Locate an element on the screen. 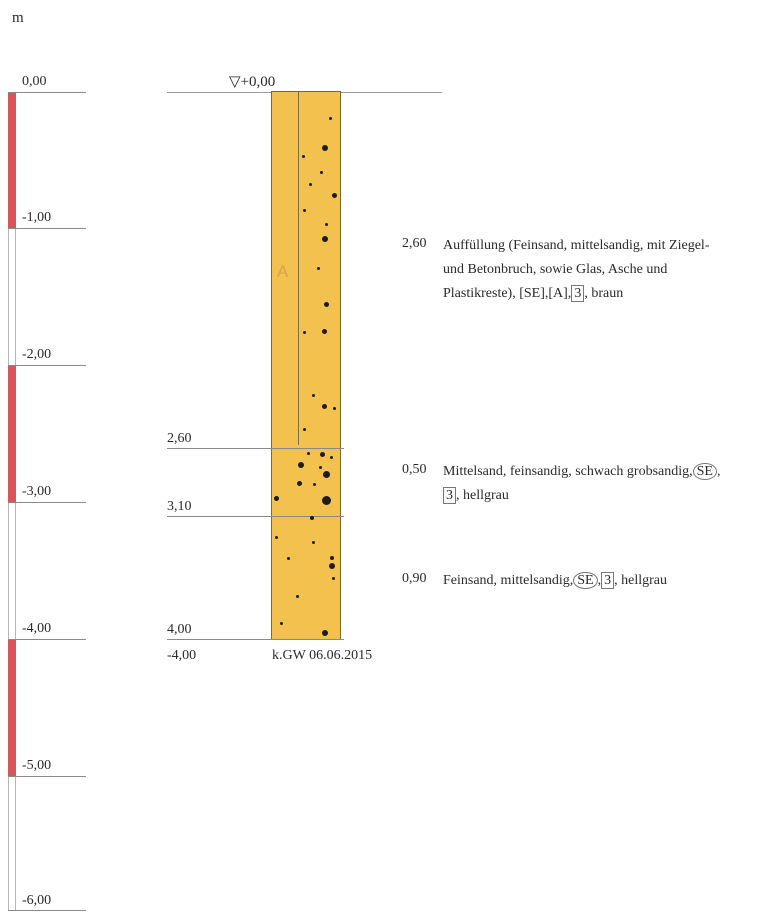  description-line: Feinsand, mittelsandig, SE, 3, hellgrau is located at coordinates (610, 581).